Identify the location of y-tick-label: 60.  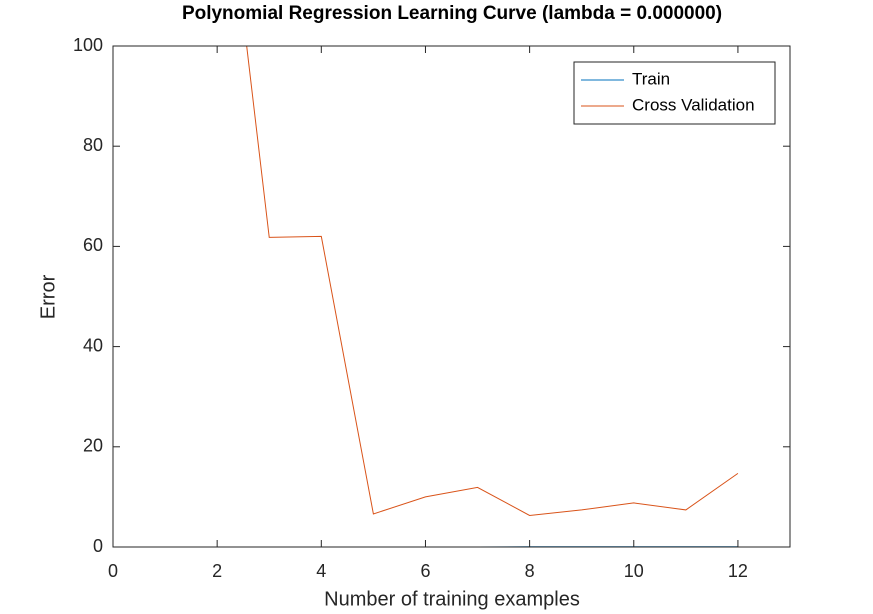
(93, 245).